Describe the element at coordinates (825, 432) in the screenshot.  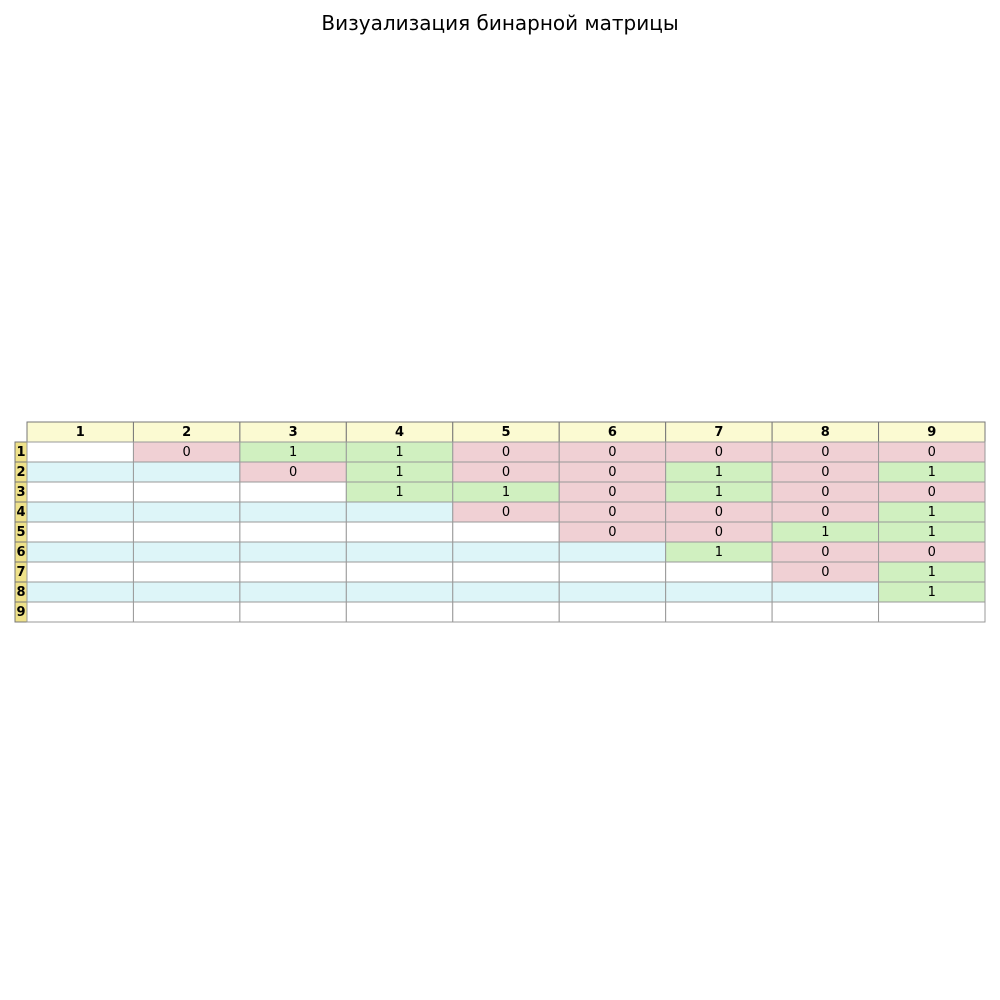
I see `column-header-label: 8` at that location.